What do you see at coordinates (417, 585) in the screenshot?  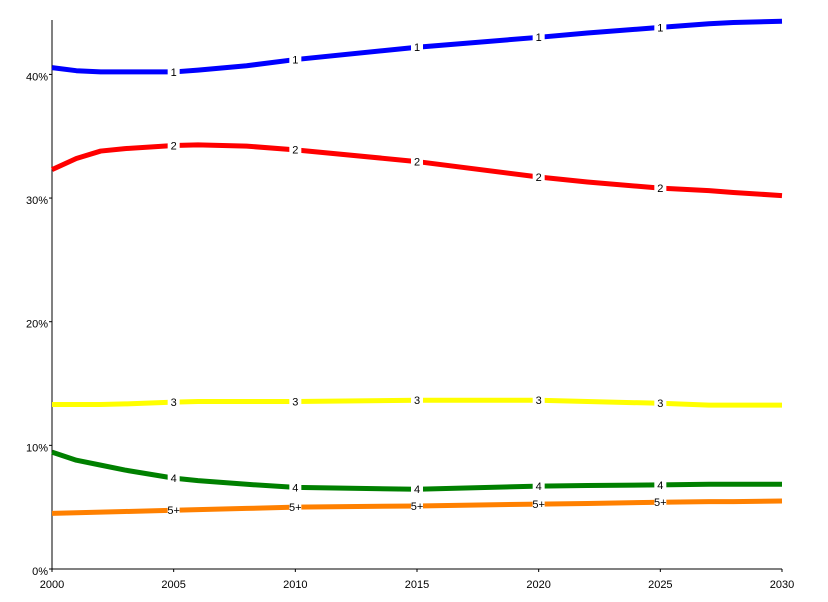 I see `x-tick-label: 2015` at bounding box center [417, 585].